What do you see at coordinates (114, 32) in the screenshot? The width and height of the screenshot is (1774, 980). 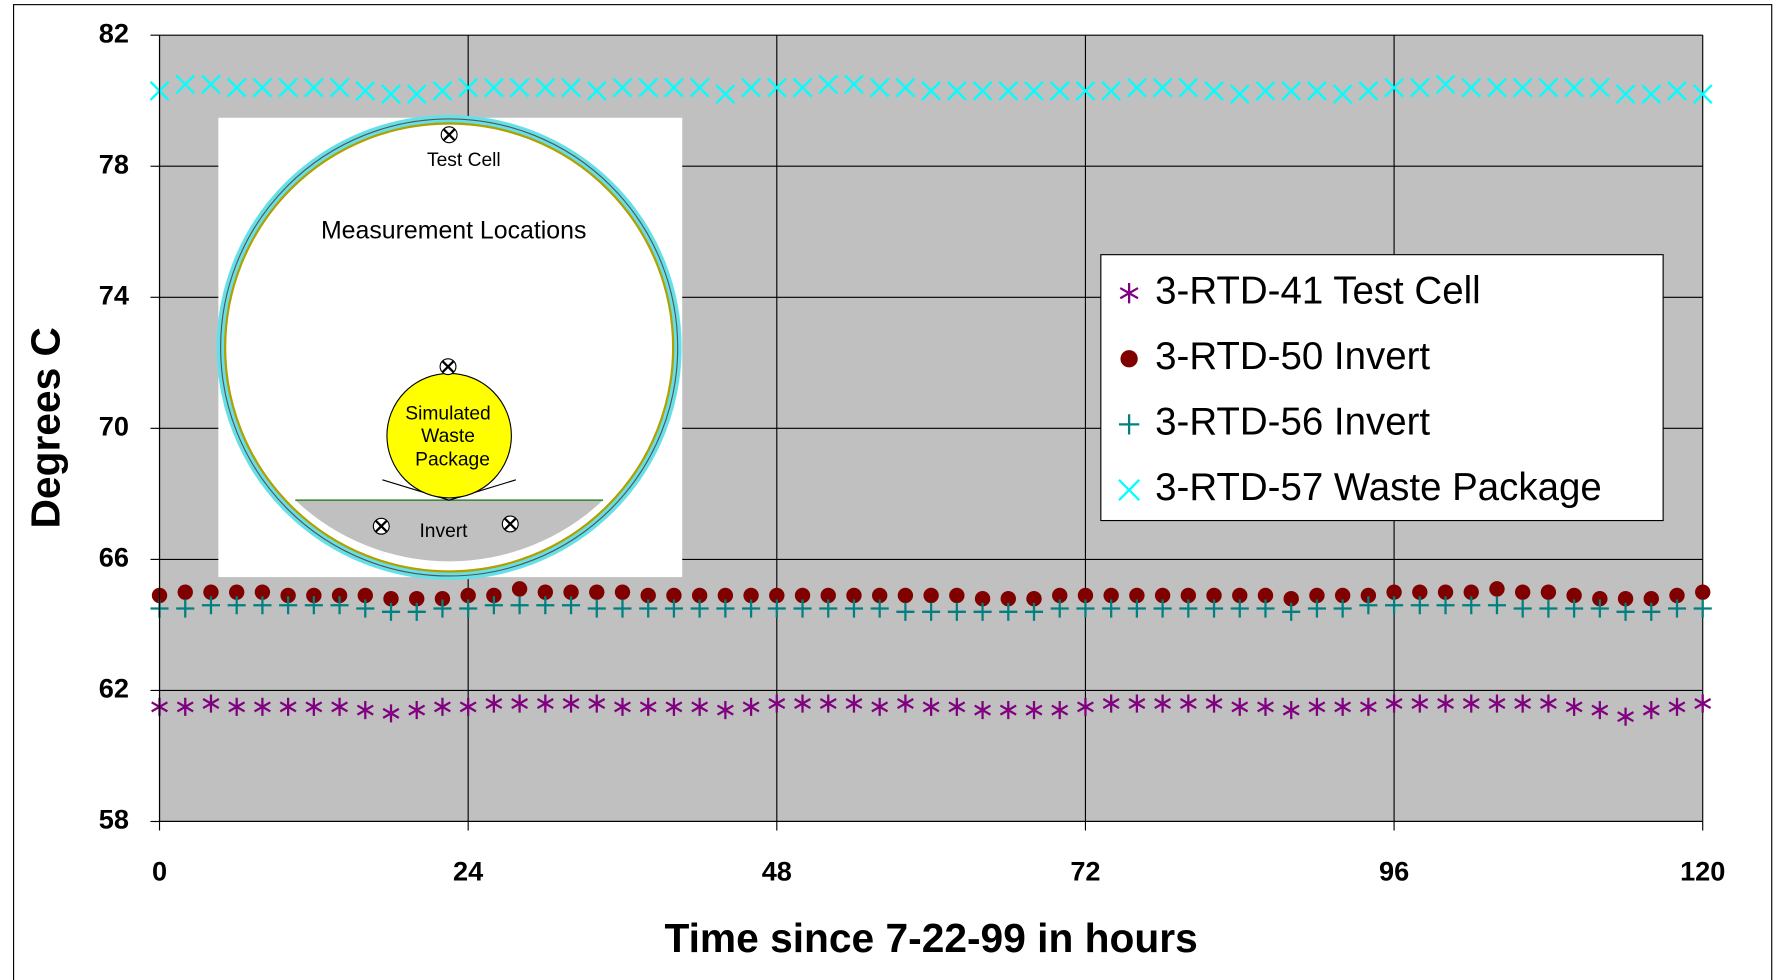 I see `y-tick-label: 82` at bounding box center [114, 32].